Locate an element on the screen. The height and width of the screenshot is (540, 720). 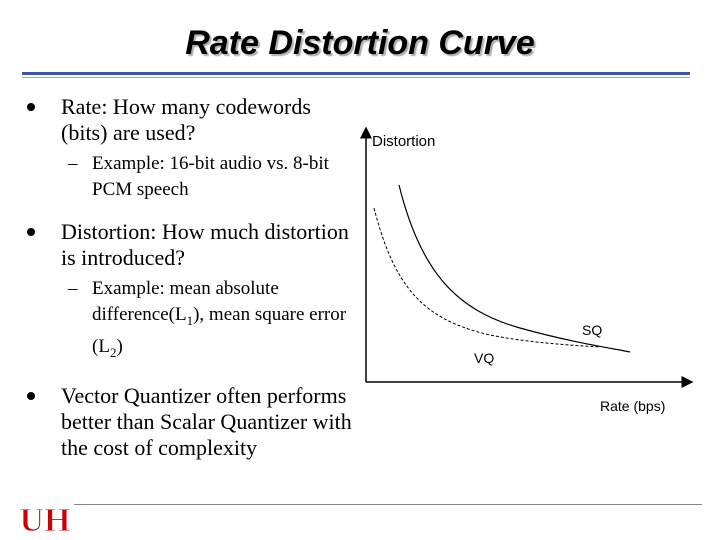
uh-logo-icon: UH is located at coordinates (45, 519).